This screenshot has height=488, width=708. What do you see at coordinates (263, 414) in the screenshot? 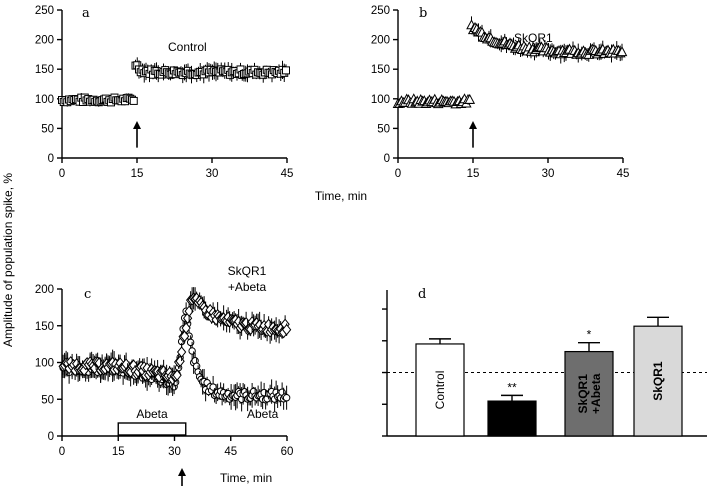
I see `label-abeta-series: Abeta` at bounding box center [263, 414].